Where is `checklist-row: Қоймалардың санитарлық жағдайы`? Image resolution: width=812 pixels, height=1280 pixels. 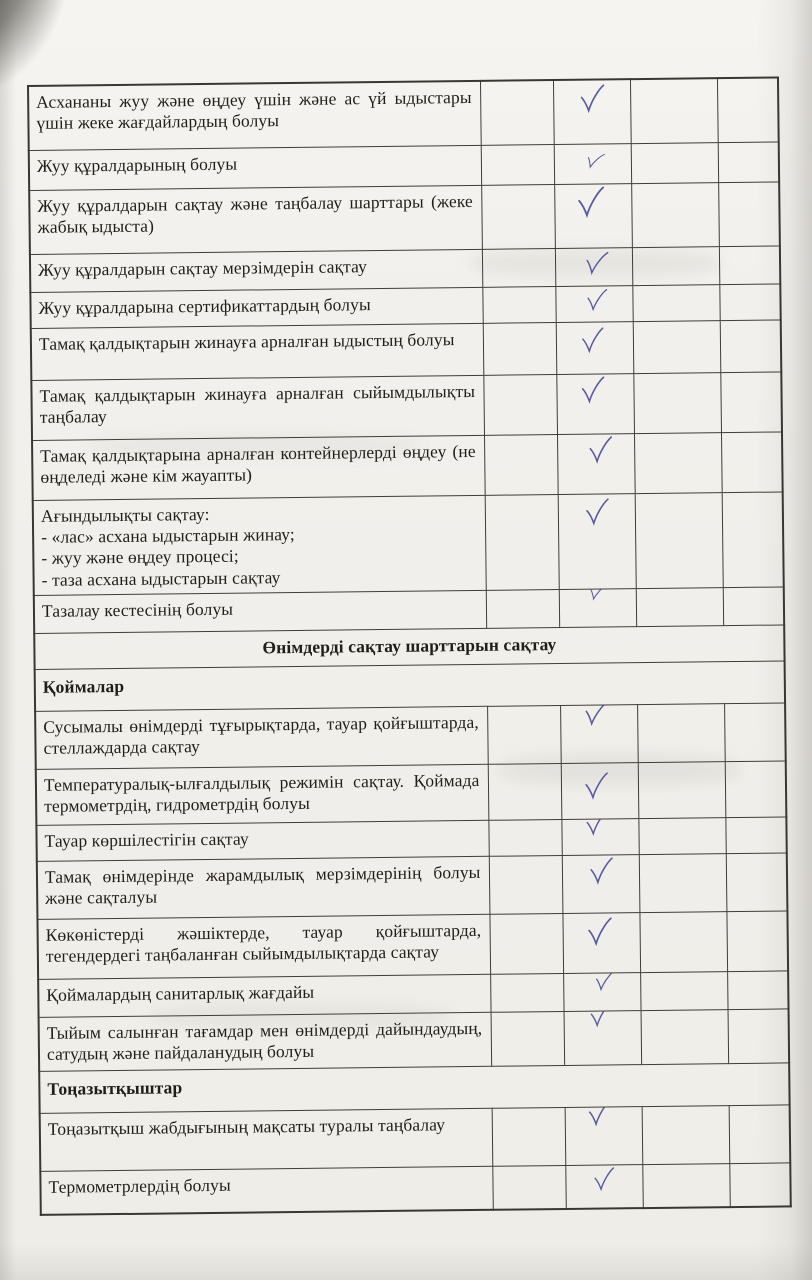
checklist-row: Қоймалардың санитарлық жағдайы is located at coordinates (413, 994).